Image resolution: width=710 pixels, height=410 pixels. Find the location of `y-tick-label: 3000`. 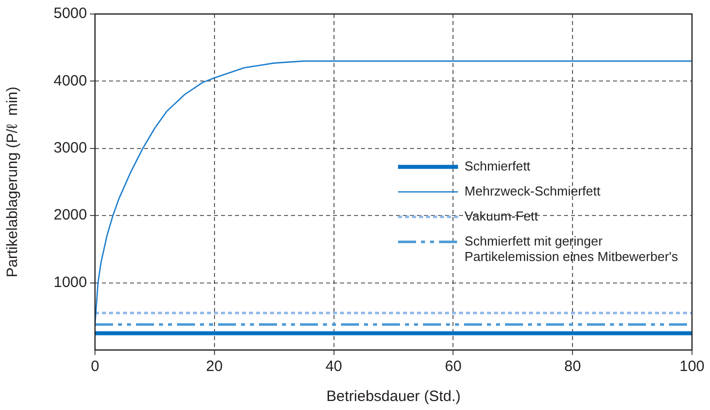

y-tick-label: 3000 is located at coordinates (70, 148).